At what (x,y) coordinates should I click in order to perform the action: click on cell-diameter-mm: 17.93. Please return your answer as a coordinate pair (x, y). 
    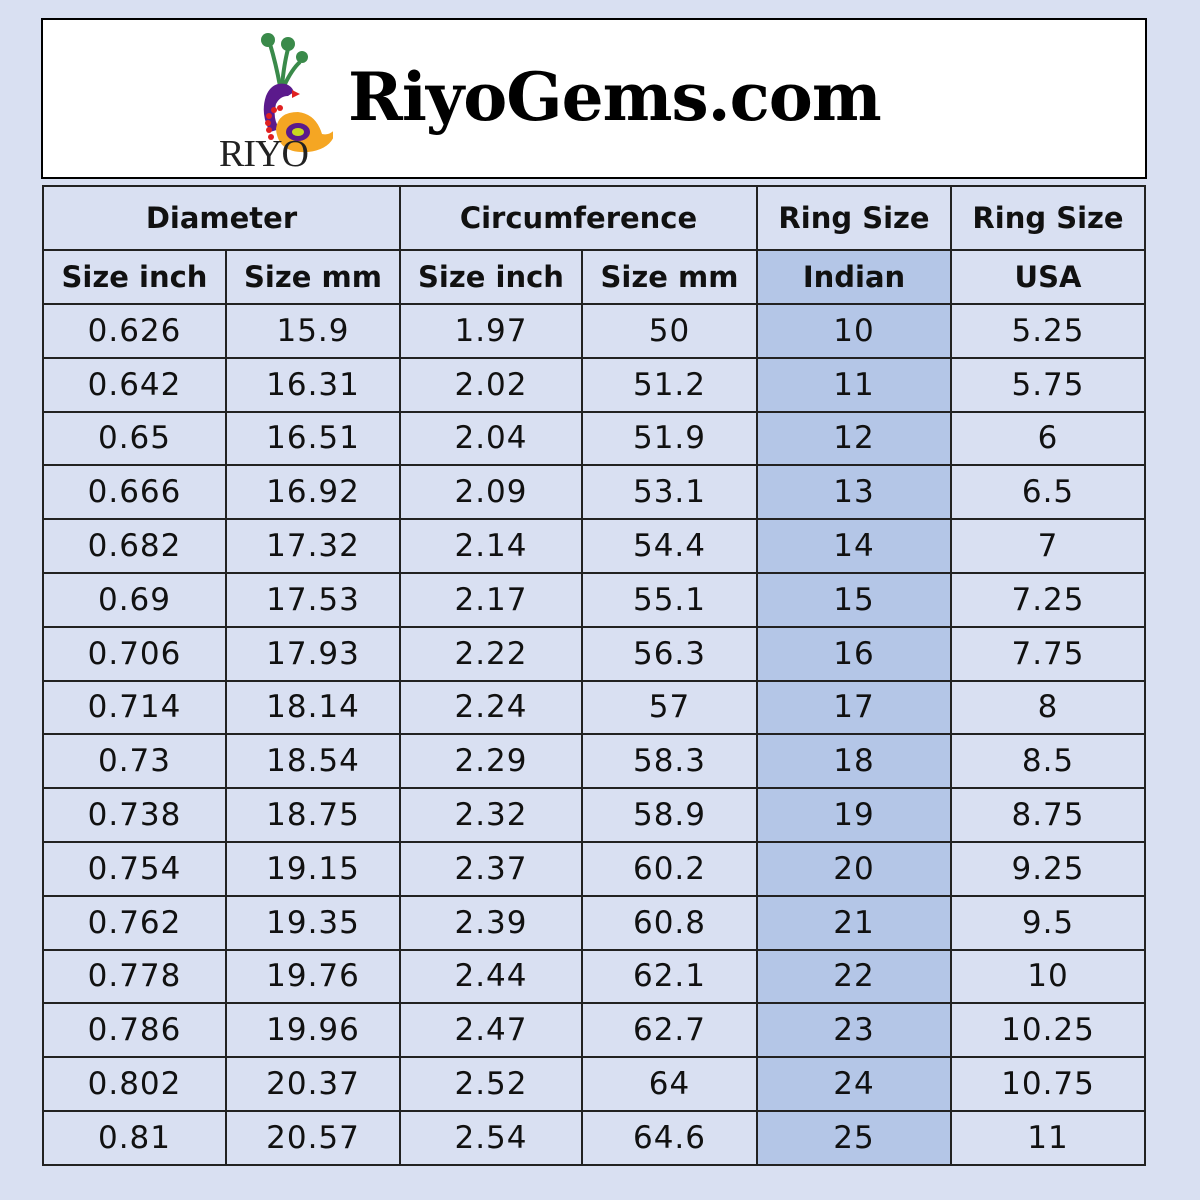
    Looking at the image, I should click on (313, 653).